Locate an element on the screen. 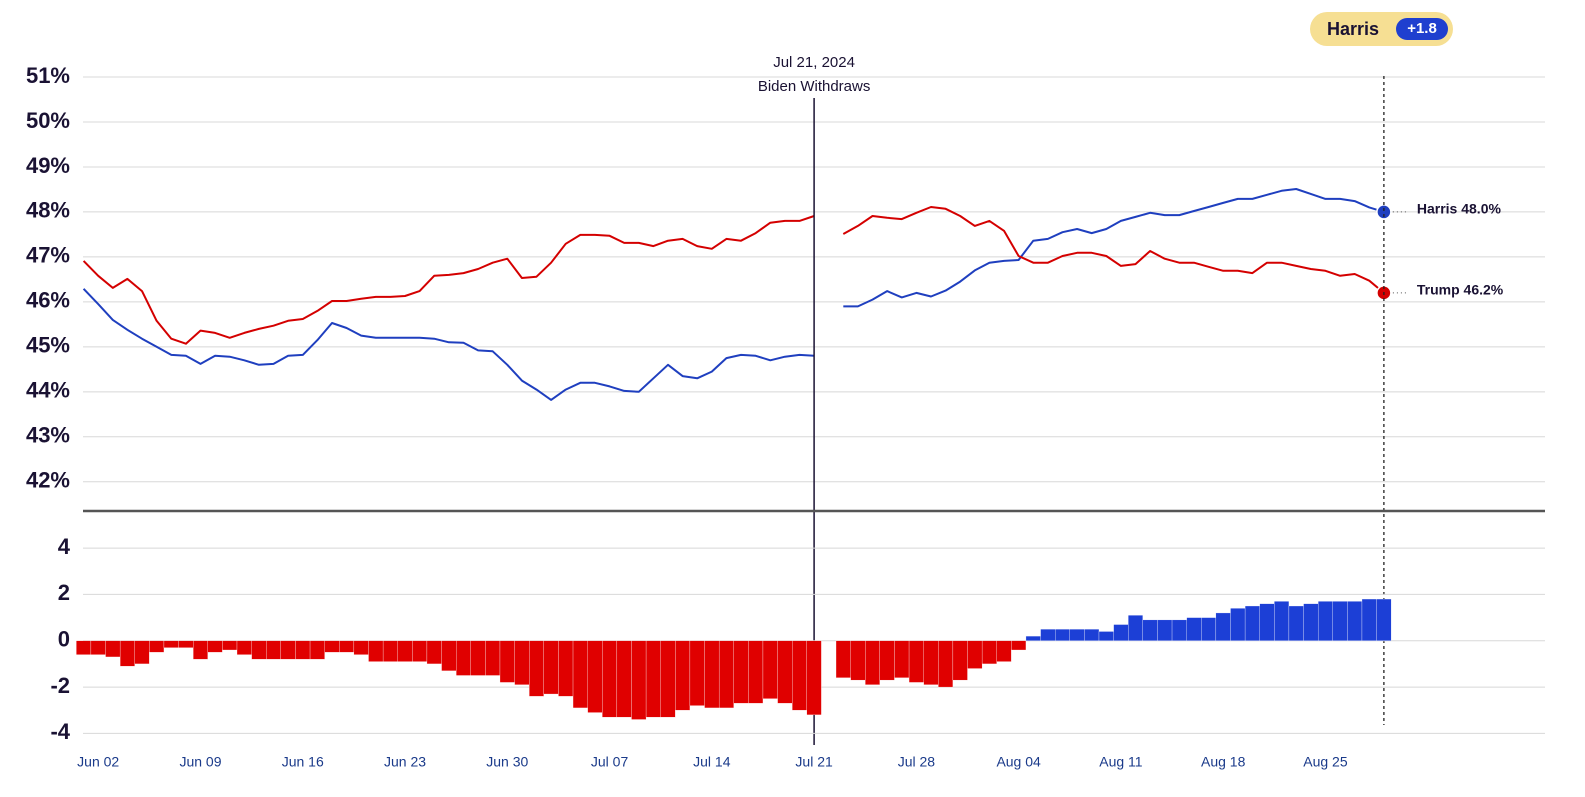 Image resolution: width=1585 pixels, height=797 pixels. y-tick-label: 0 is located at coordinates (64, 639).